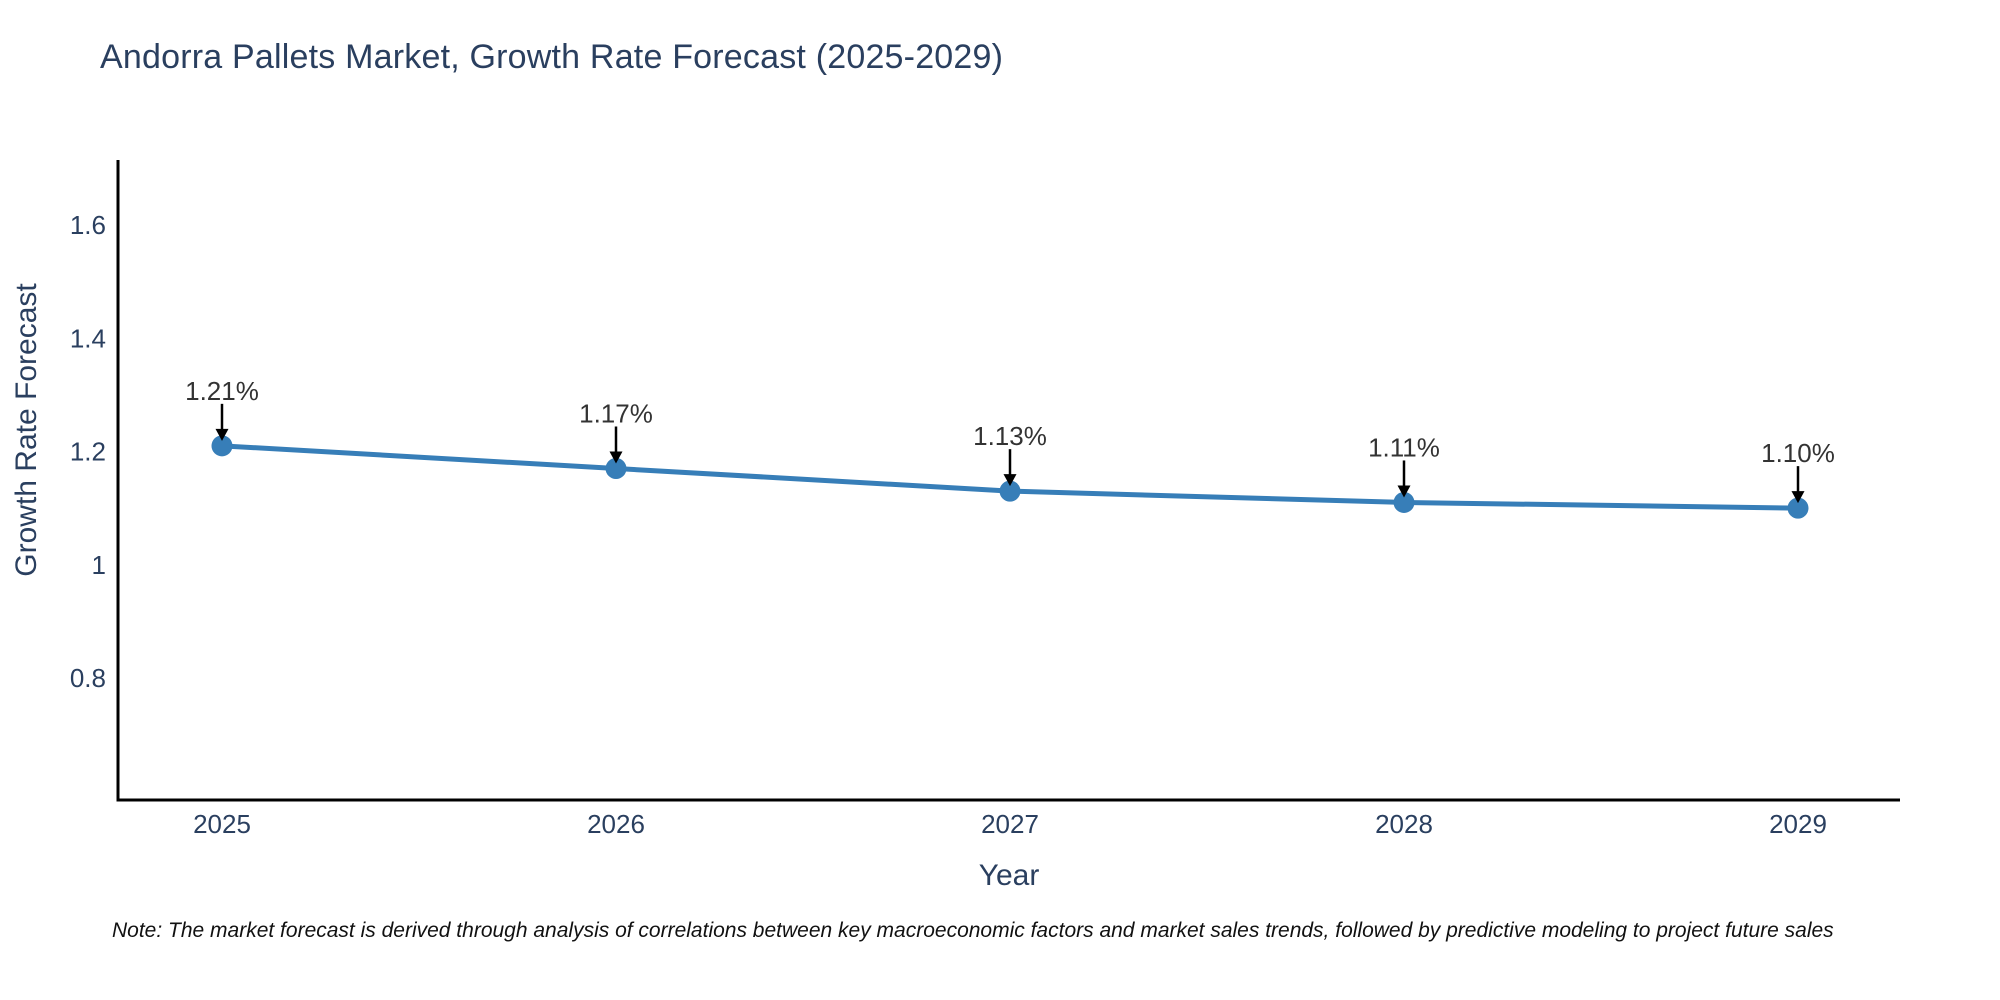 The image size is (2000, 1000). Describe the element at coordinates (1010, 436) in the screenshot. I see `annotation-label: 1.13%` at that location.